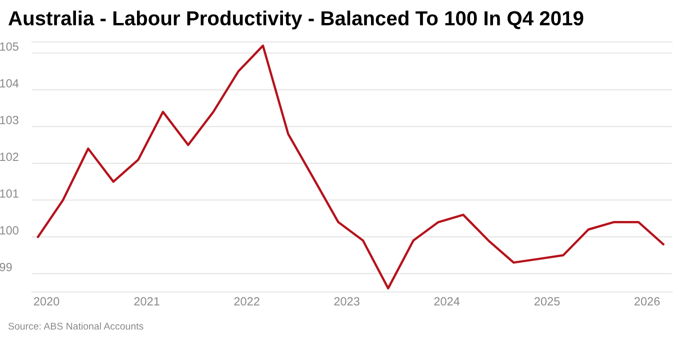  I want to click on y-tick-label: 105, so click(9, 46).